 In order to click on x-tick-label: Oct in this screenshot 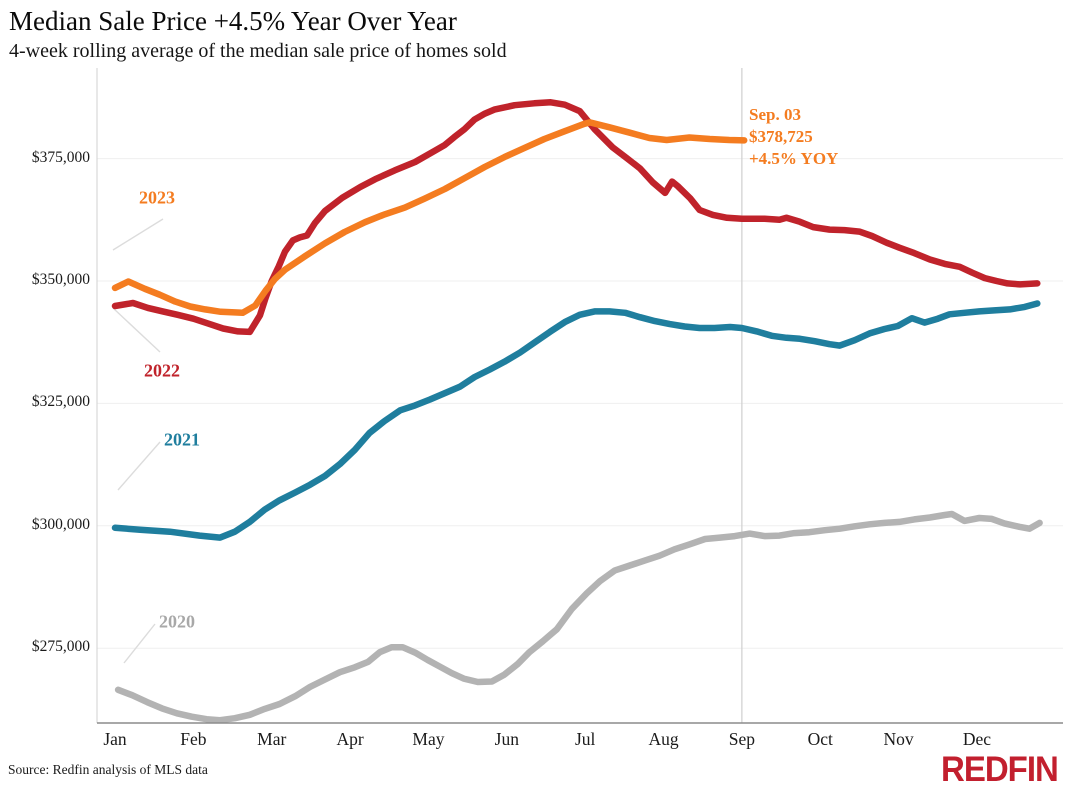, I will do `click(820, 739)`.